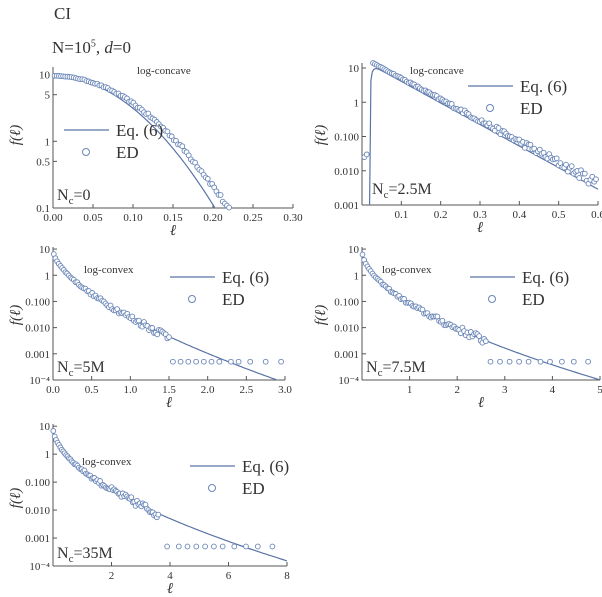 Image resolution: width=602 pixels, height=597 pixels. What do you see at coordinates (133, 218) in the screenshot?
I see `x-tick-label: 0.10` at bounding box center [133, 218].